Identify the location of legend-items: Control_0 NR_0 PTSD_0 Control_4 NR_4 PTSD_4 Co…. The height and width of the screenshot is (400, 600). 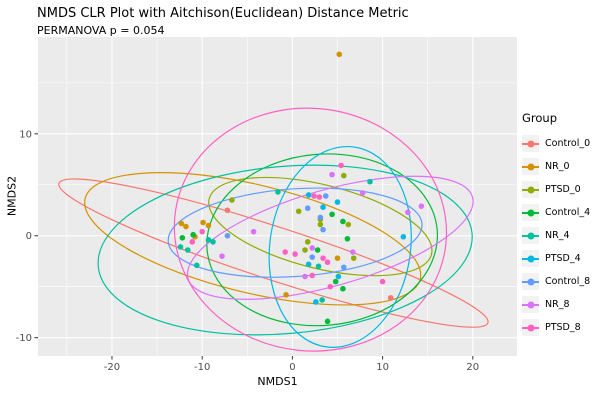
(556, 235).